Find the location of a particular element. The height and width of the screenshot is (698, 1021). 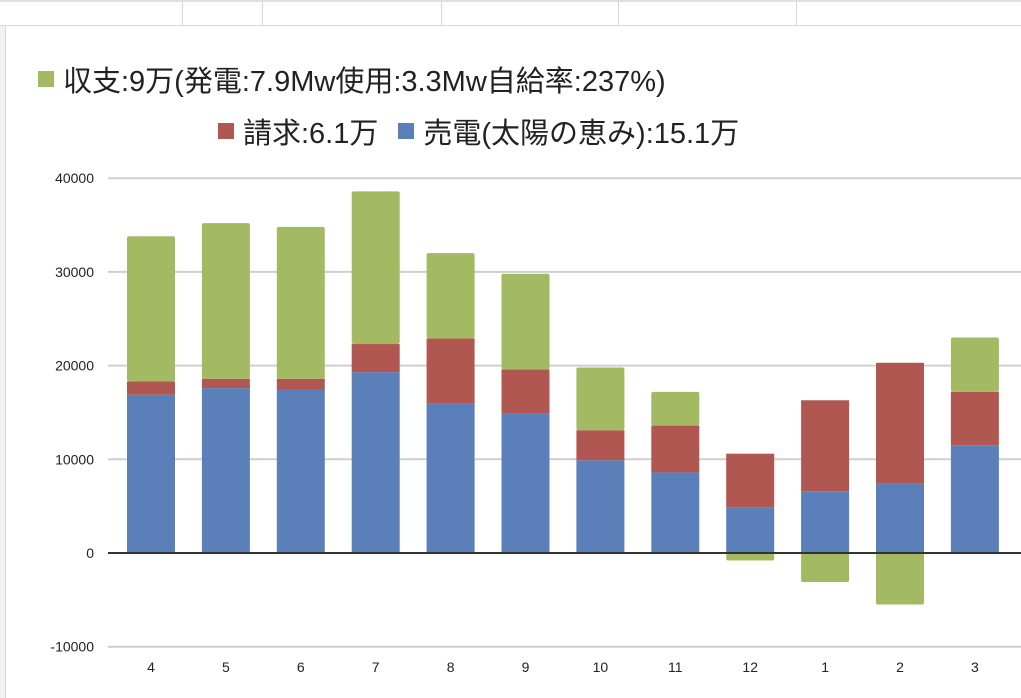

legend-item-balance: 収支:9万(発電:7.9Mw使用:3.3Mw自給率:237%) is located at coordinates (352, 79).